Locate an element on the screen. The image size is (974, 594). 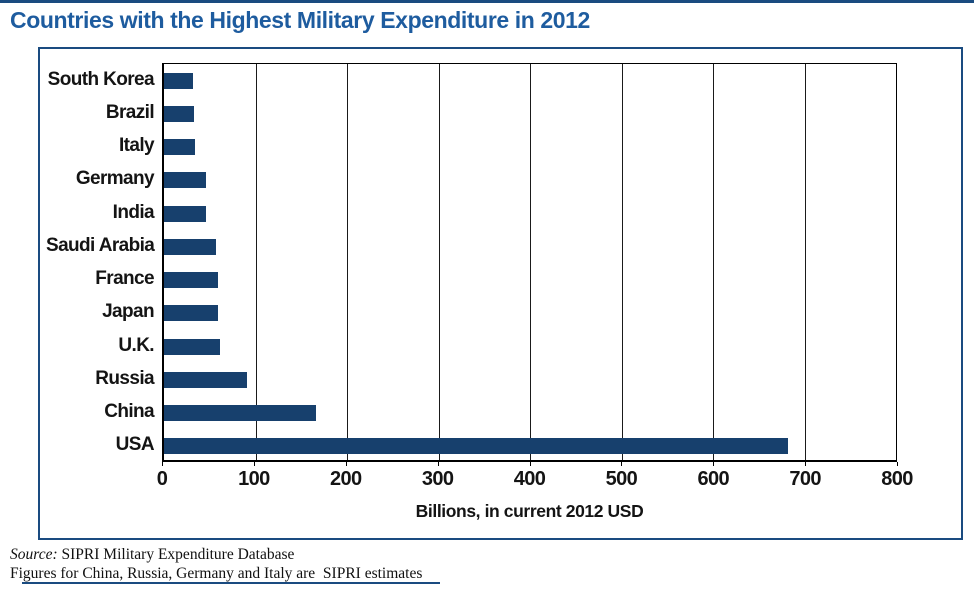
category-label: Russia is located at coordinates (124, 378).